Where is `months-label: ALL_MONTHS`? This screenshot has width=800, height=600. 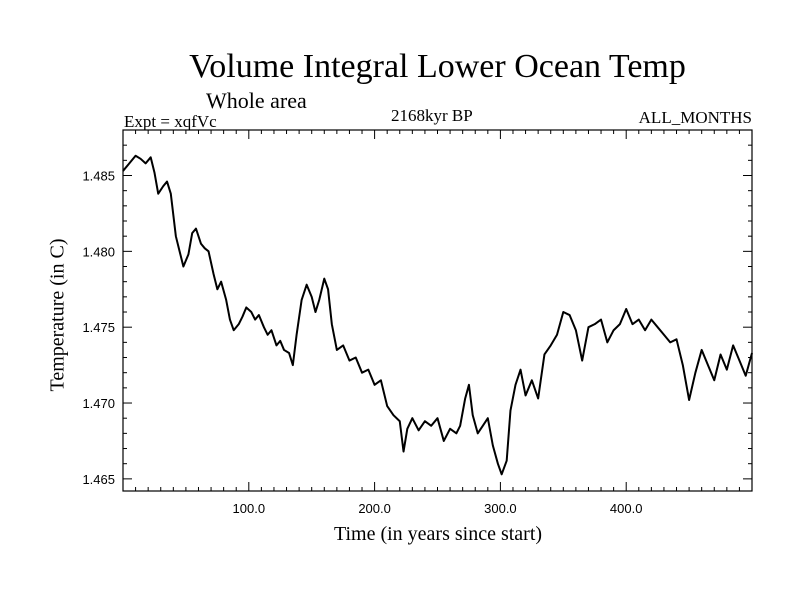
months-label: ALL_MONTHS is located at coordinates (695, 117).